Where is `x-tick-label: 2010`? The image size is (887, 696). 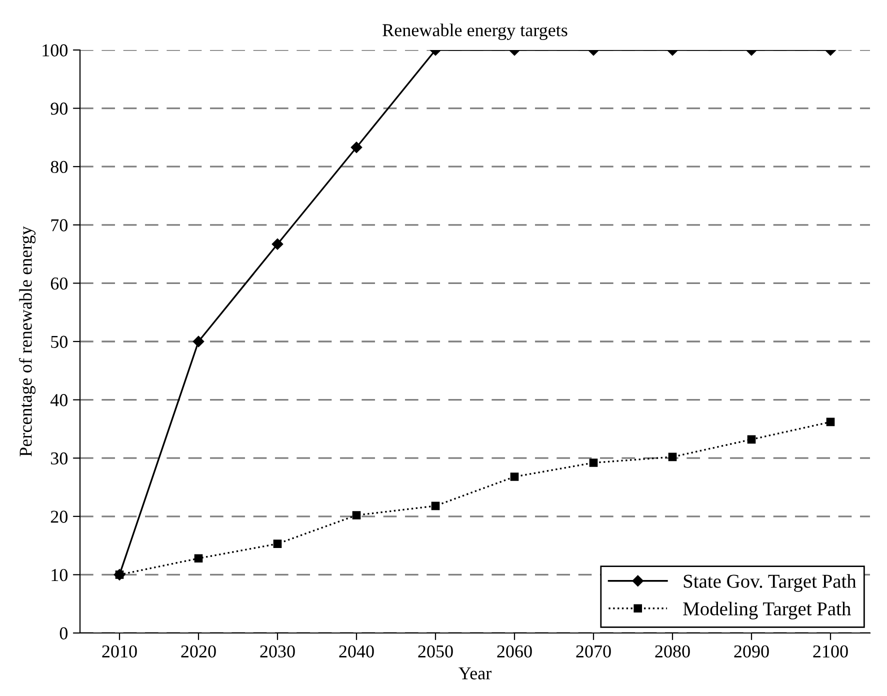 x-tick-label: 2010 is located at coordinates (119, 651).